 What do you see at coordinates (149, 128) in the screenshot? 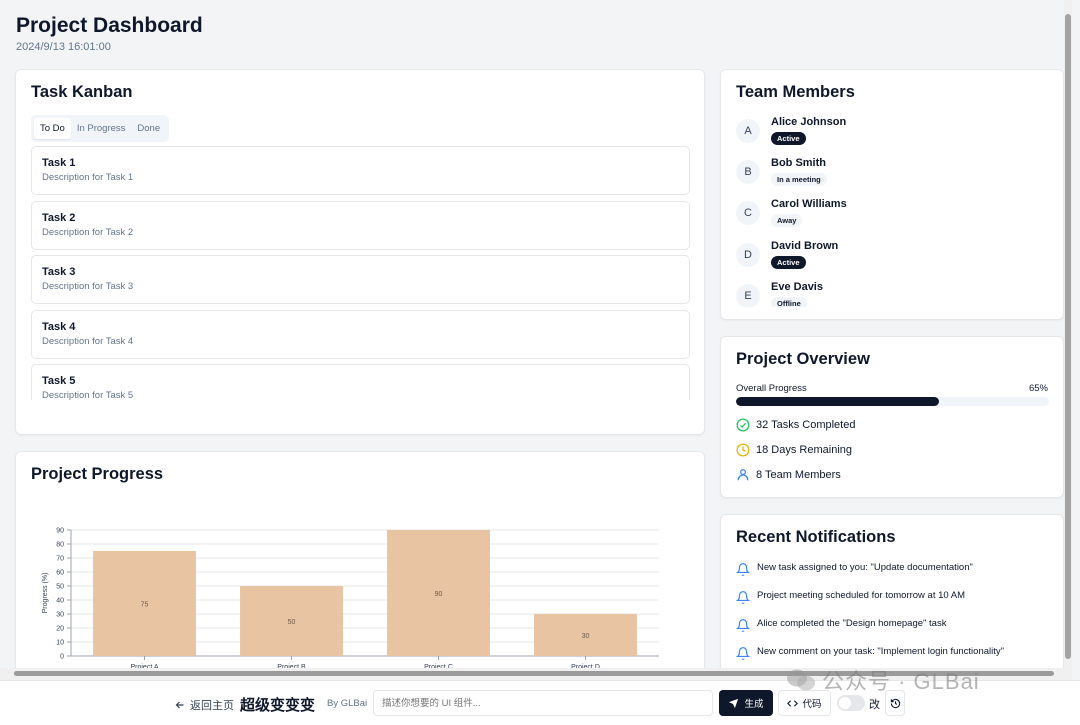
I see `tab-done: Done` at bounding box center [149, 128].